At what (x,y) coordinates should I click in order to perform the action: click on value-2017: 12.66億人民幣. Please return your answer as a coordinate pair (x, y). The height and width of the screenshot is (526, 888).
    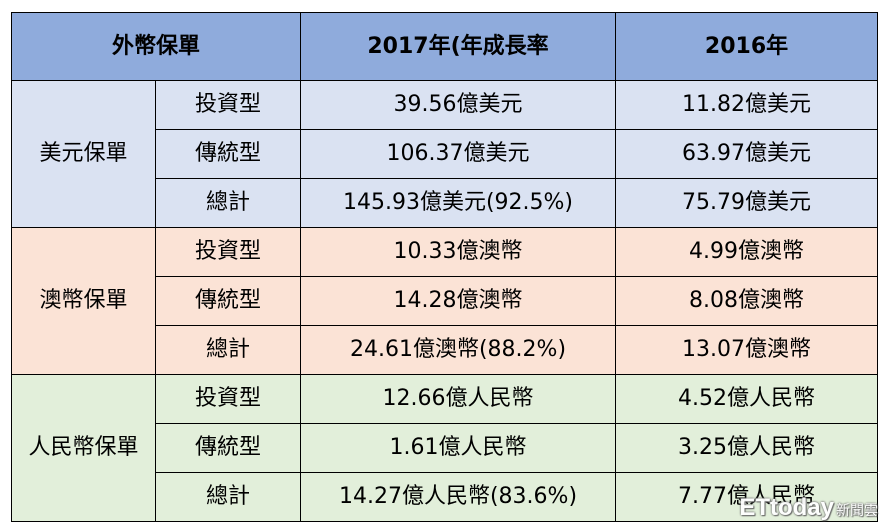
    Looking at the image, I should click on (458, 399).